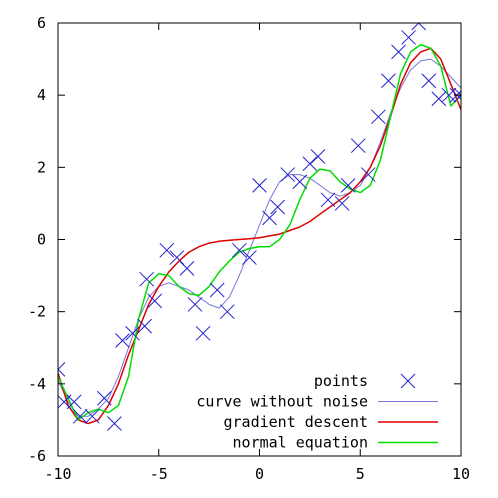 This screenshot has width=498, height=498. Describe the element at coordinates (37, 312) in the screenshot. I see `y-tick-label: -2` at that location.